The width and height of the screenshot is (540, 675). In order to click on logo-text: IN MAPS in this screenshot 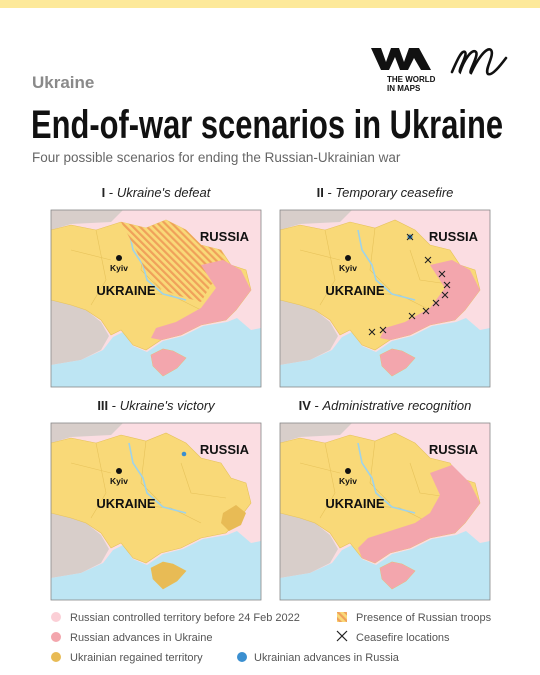, I will do `click(404, 88)`.